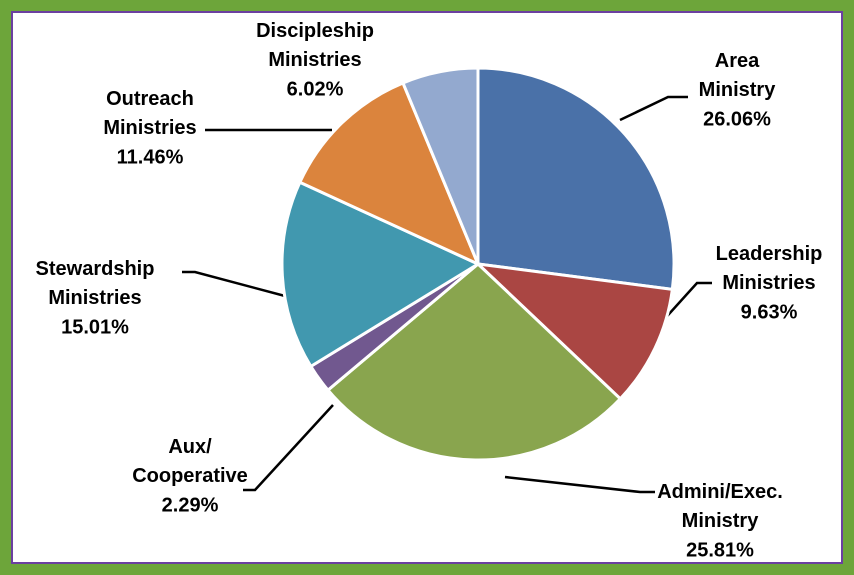 The height and width of the screenshot is (575, 854). Describe the element at coordinates (190, 505) in the screenshot. I see `slice-value: 2.29%` at that location.